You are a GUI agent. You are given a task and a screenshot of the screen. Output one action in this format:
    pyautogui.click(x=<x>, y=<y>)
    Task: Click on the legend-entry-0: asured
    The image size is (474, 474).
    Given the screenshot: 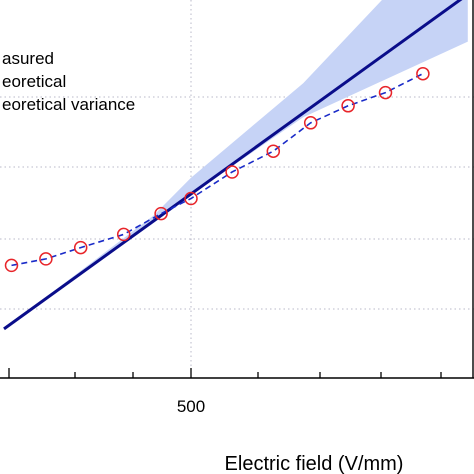 What is the action you would take?
    pyautogui.click(x=28, y=58)
    